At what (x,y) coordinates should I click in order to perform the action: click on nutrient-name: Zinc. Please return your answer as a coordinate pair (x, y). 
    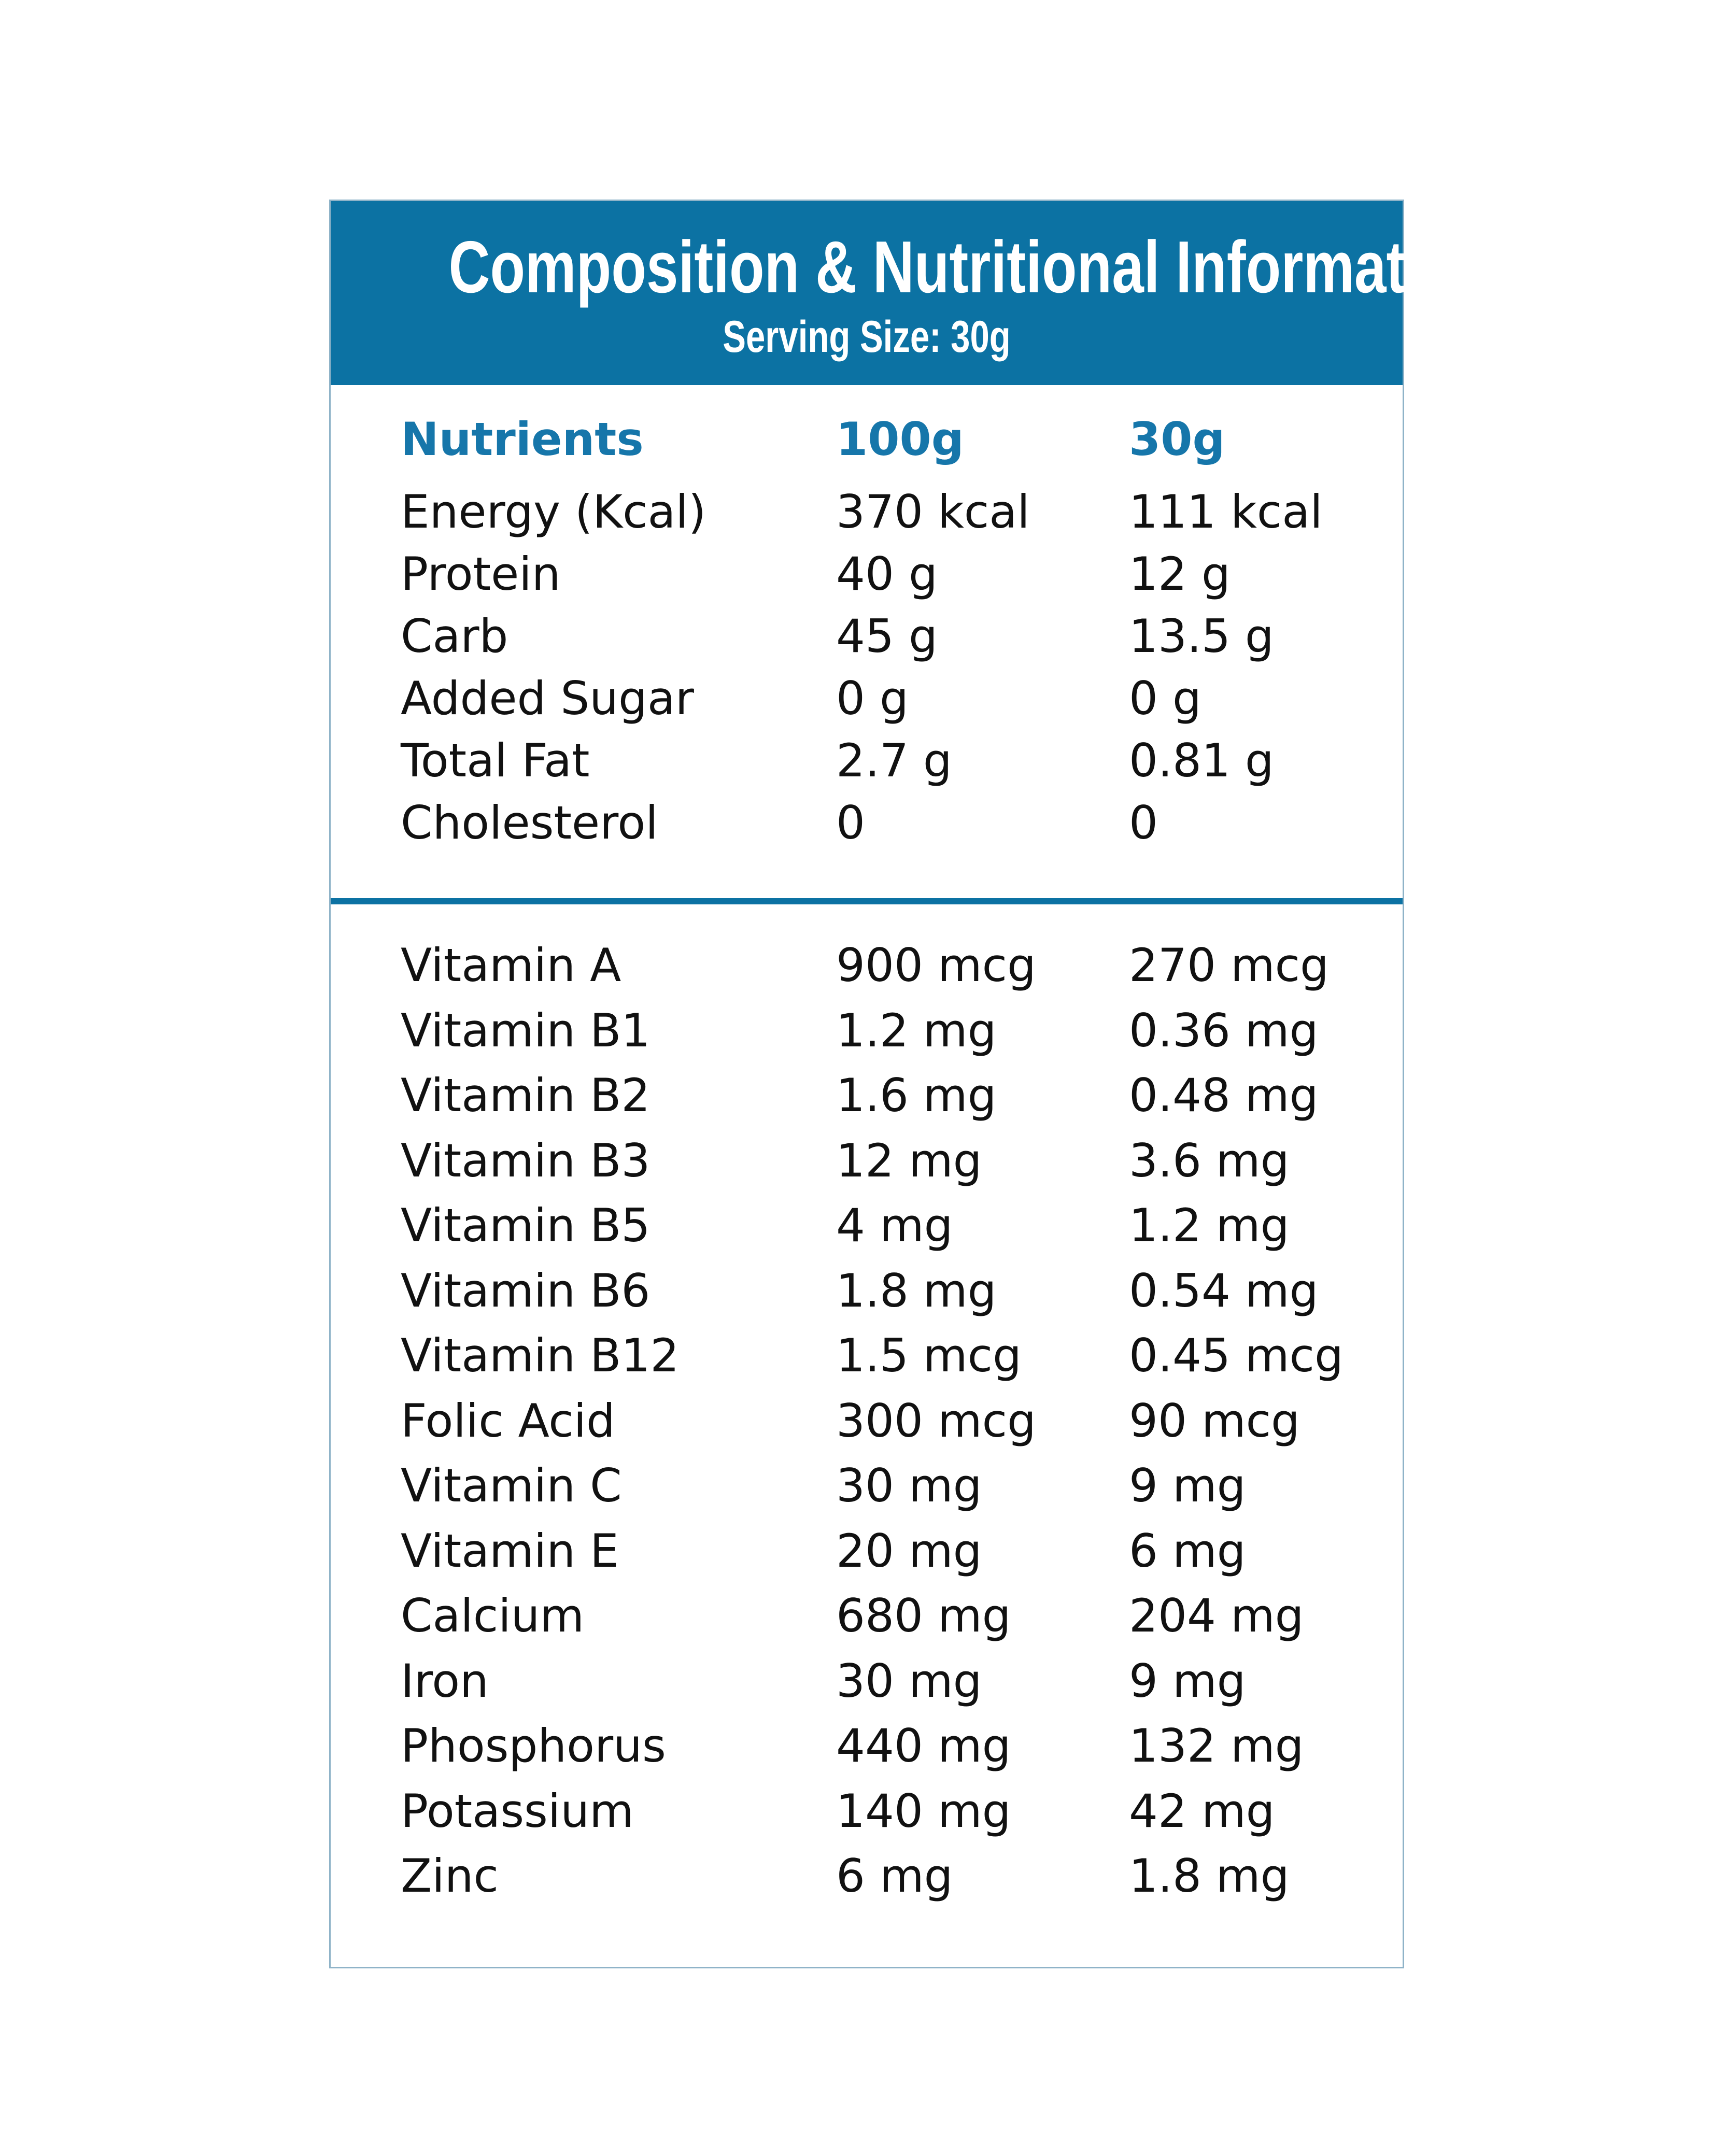
    Looking at the image, I should click on (450, 1876).